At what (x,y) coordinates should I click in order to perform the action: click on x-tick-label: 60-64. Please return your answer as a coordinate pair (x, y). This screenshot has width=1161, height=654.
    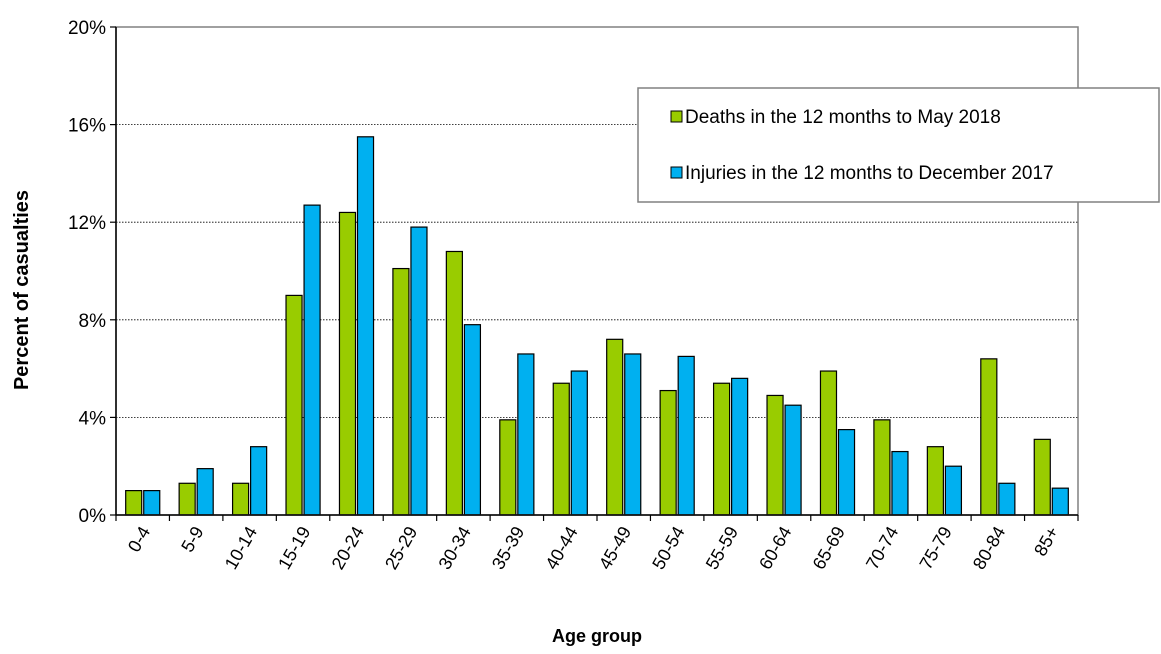
    Looking at the image, I should click on (775, 548).